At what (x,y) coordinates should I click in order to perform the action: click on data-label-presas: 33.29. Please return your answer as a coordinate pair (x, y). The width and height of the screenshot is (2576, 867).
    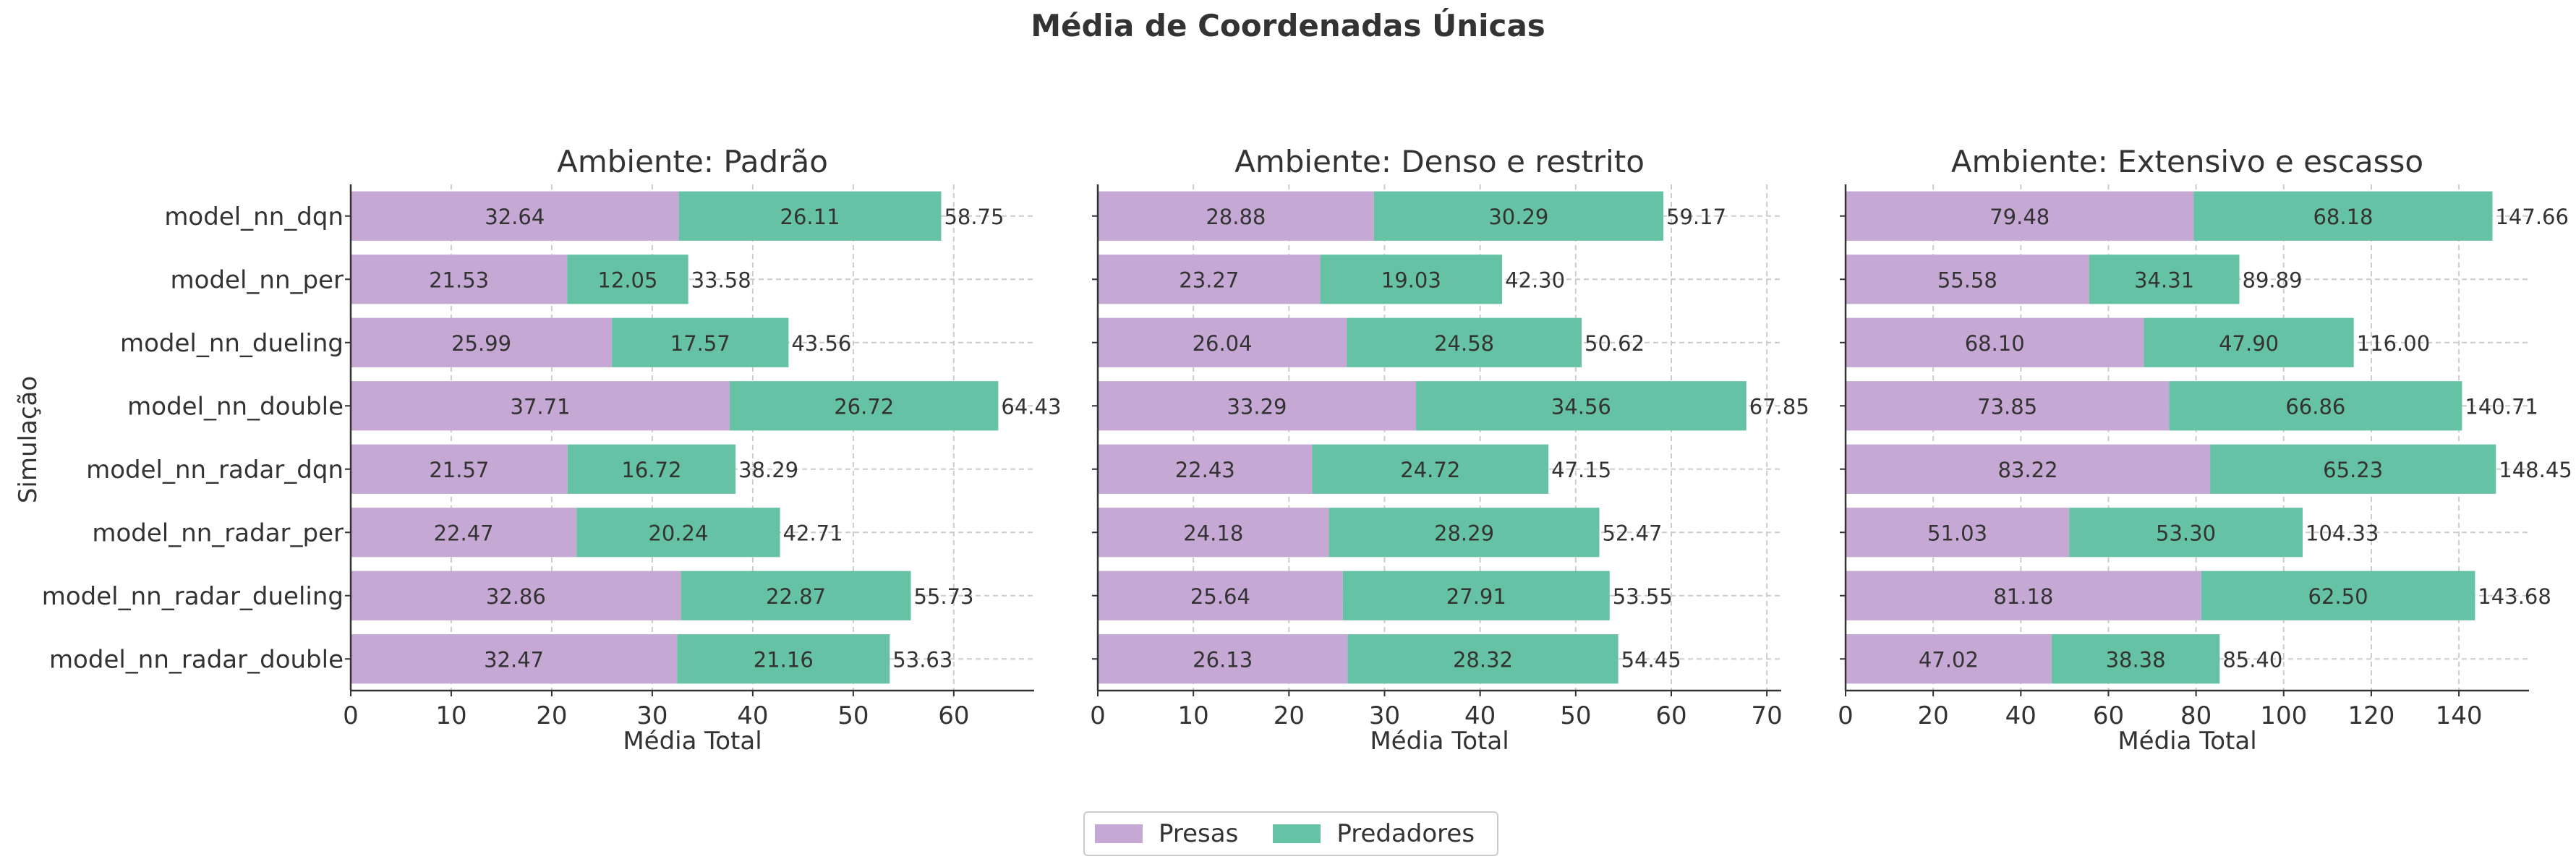
    Looking at the image, I should click on (1257, 406).